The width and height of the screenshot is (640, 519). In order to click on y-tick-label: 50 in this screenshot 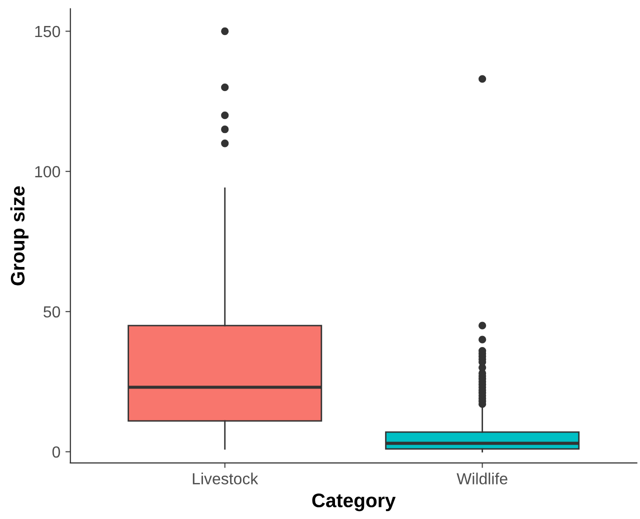, I will do `click(52, 312)`.